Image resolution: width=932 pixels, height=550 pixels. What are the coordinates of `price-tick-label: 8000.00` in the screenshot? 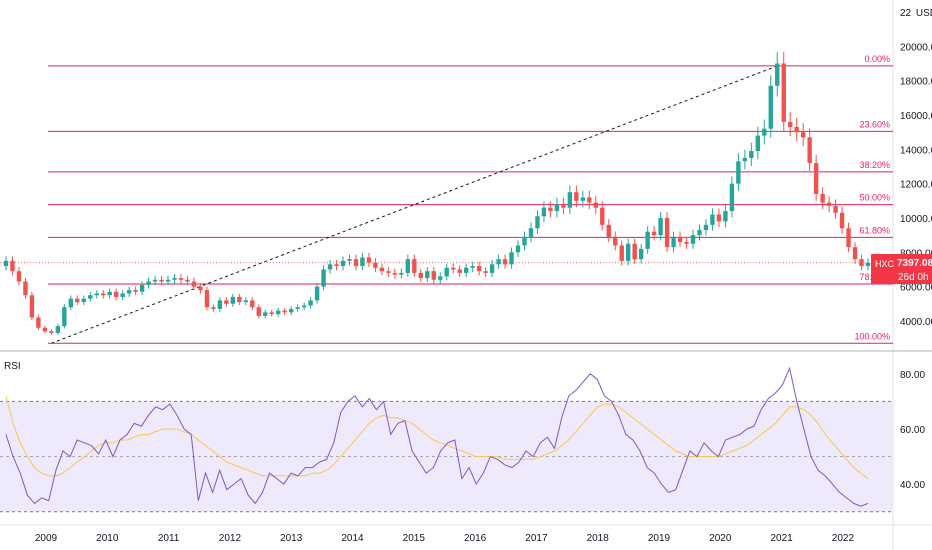 It's located at (916, 253).